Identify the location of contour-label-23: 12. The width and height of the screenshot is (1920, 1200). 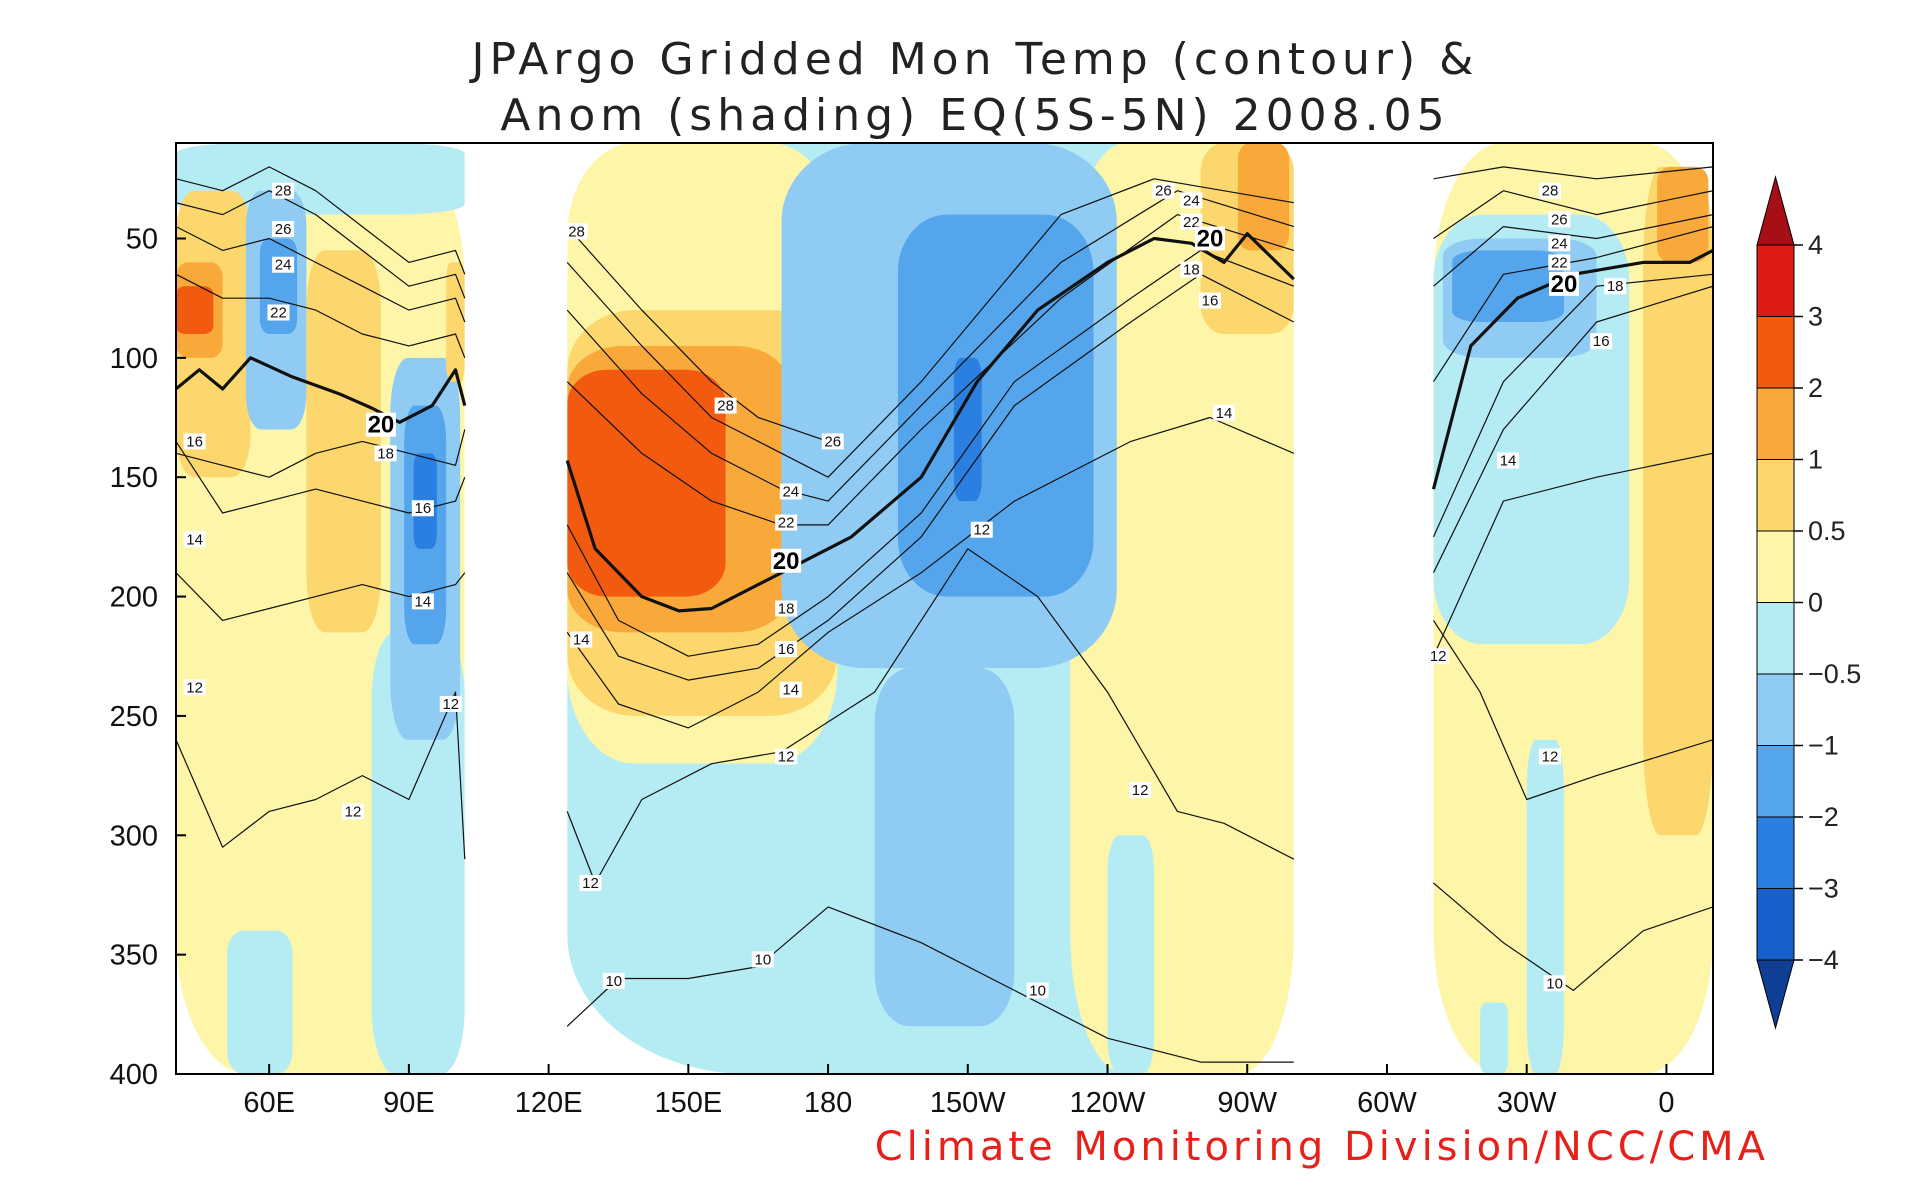
(786, 757).